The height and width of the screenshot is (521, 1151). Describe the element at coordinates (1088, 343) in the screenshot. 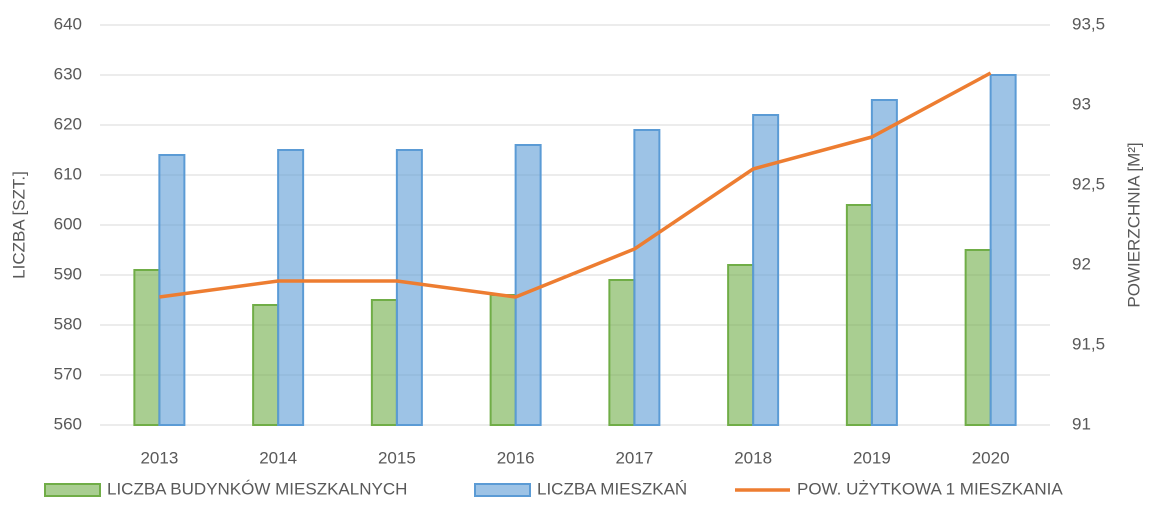

I see `y2-tick-label: 91,5` at that location.